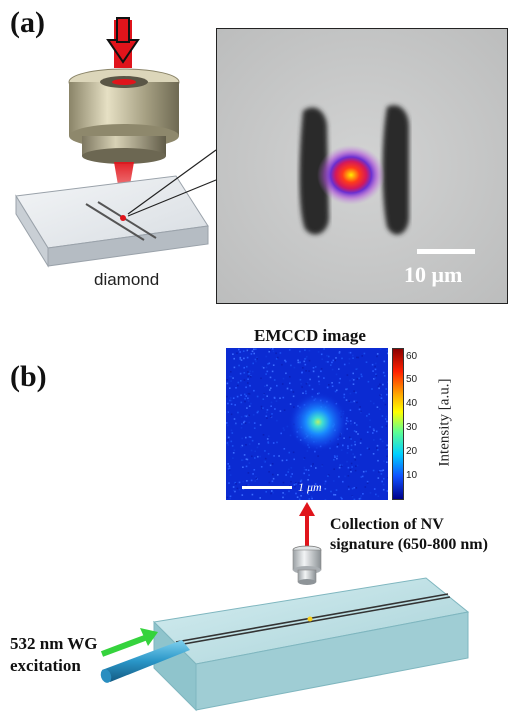  What do you see at coordinates (444, 422) in the screenshot?
I see `colorbar-label: Intensity [a.u.]` at bounding box center [444, 422].